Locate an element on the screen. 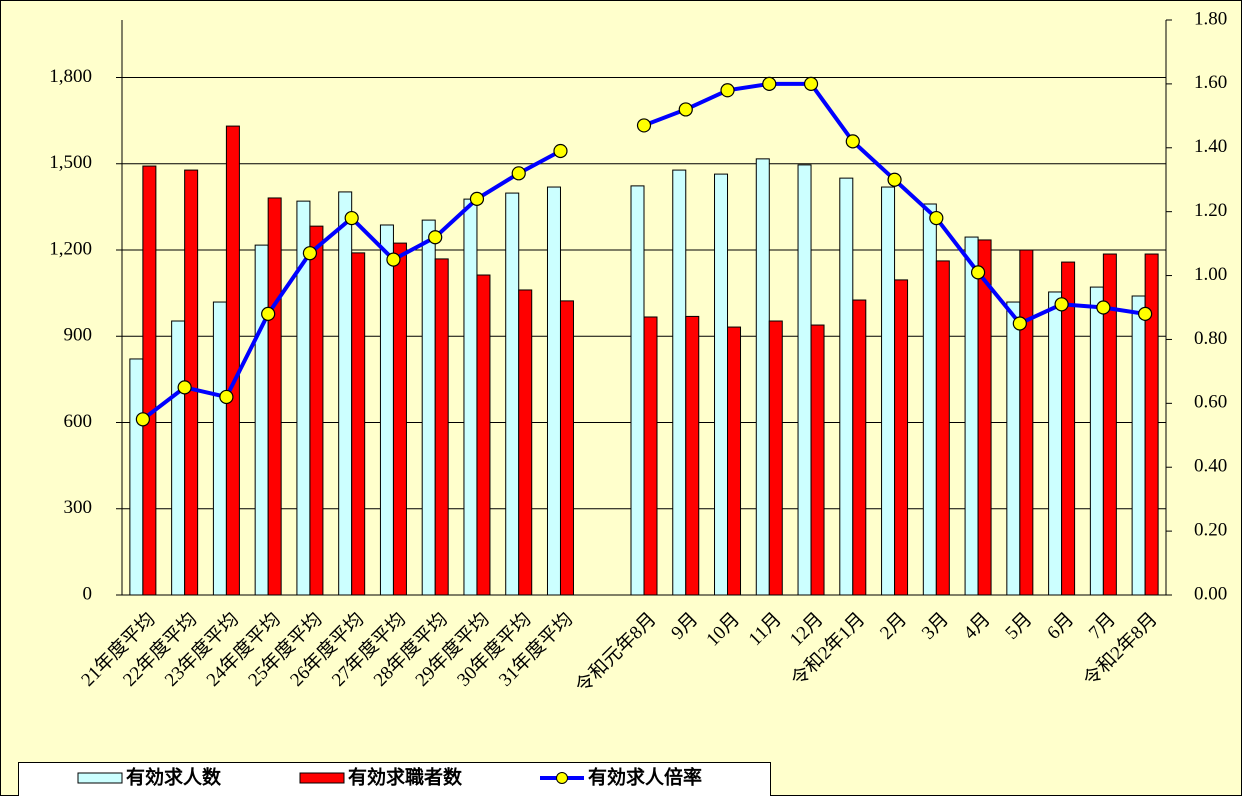  legend-label: 有効求人倍率 is located at coordinates (645, 777).